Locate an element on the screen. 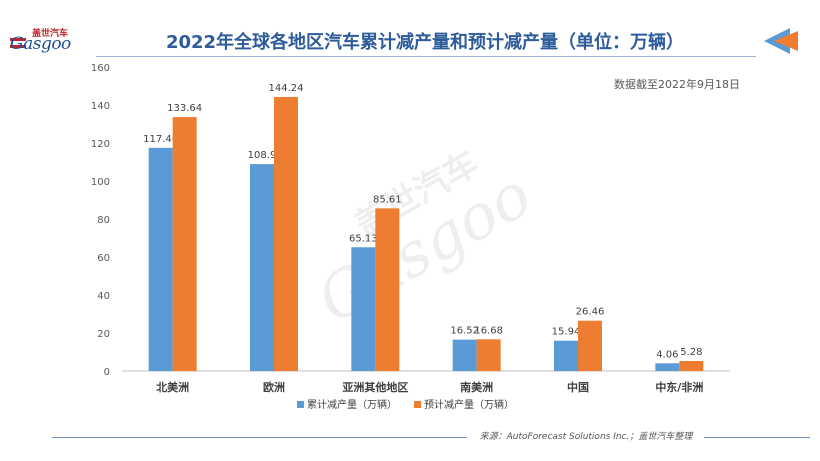 This screenshot has height=461, width=820. x-tick-label: 南美洲 is located at coordinates (476, 387).